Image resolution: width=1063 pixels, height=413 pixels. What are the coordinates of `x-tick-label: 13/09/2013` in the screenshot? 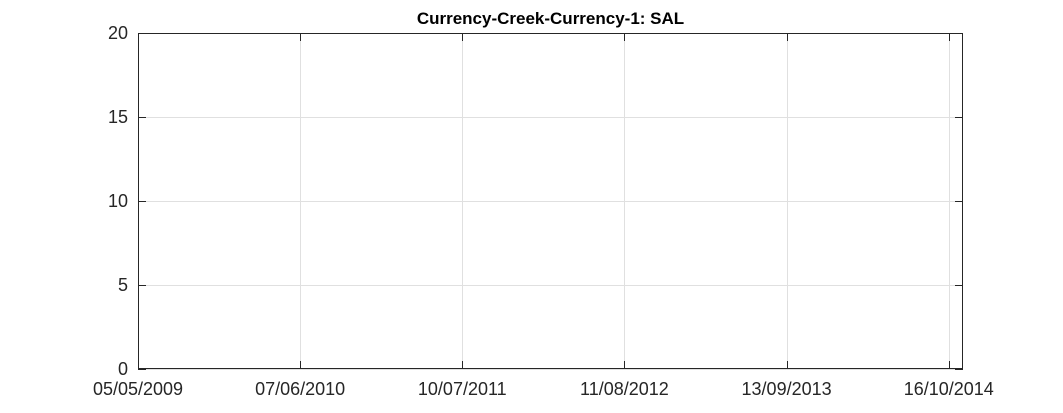 It's located at (787, 389).